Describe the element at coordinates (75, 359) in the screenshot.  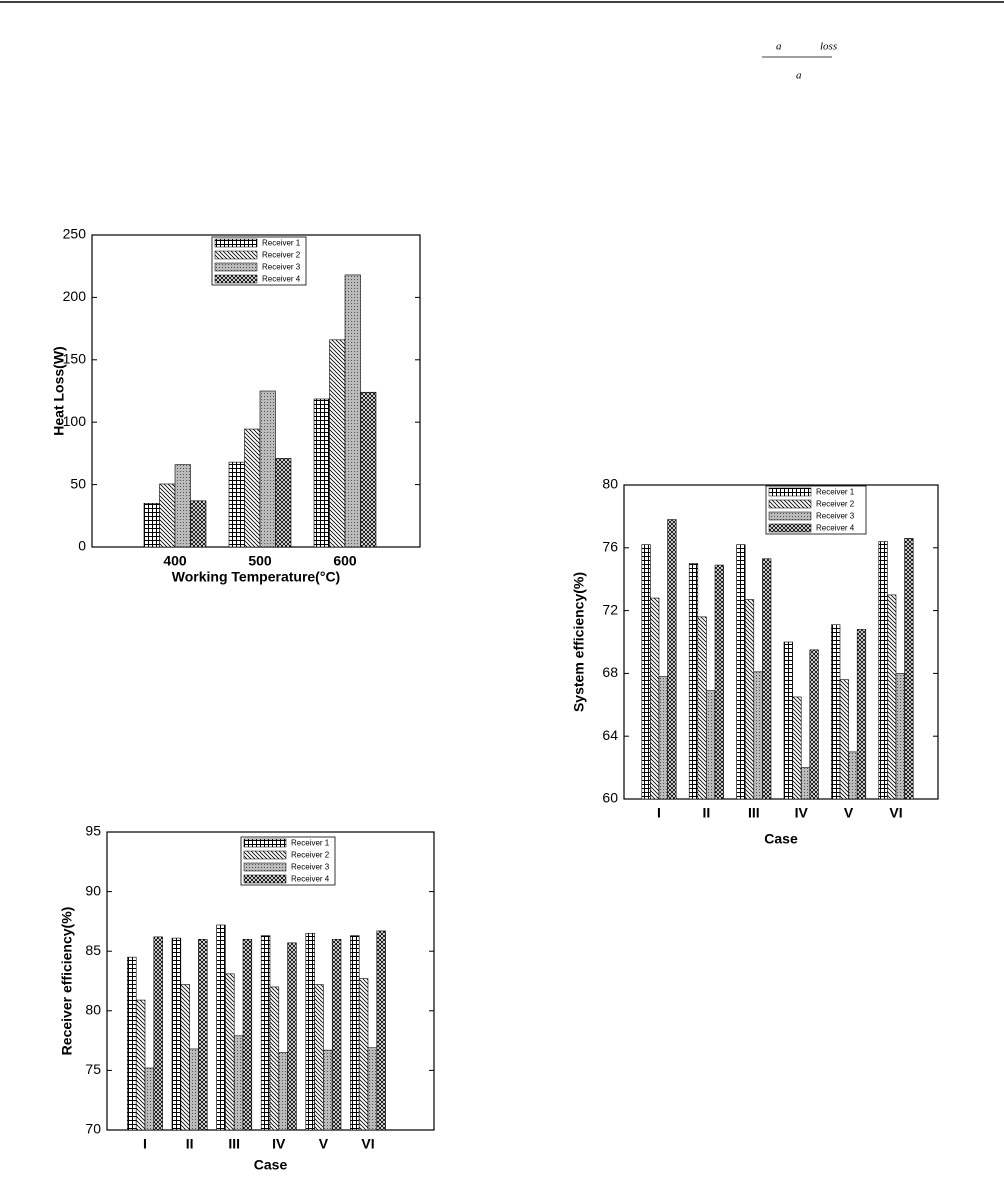
I see `y-tick-label: 150` at that location.